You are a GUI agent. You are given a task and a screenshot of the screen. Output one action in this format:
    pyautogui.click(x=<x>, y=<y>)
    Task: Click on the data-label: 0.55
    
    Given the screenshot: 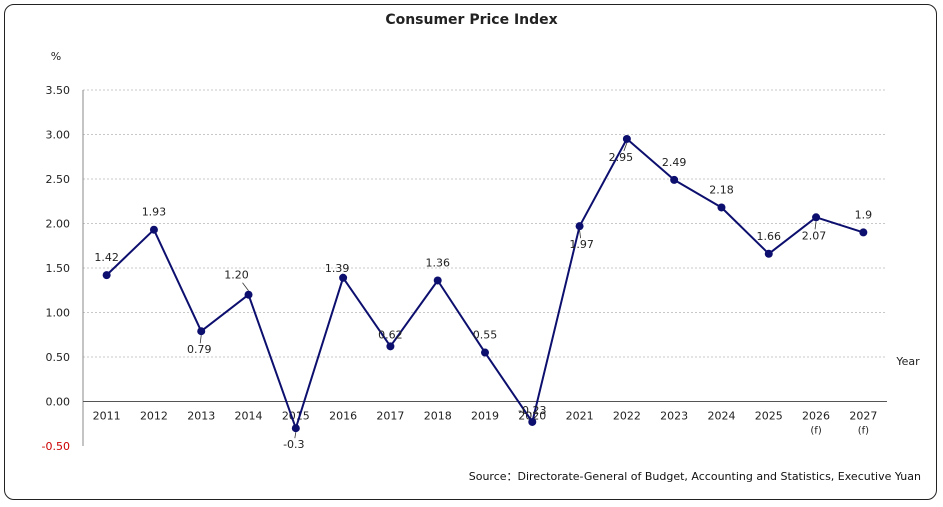 What is the action you would take?
    pyautogui.click(x=485, y=335)
    